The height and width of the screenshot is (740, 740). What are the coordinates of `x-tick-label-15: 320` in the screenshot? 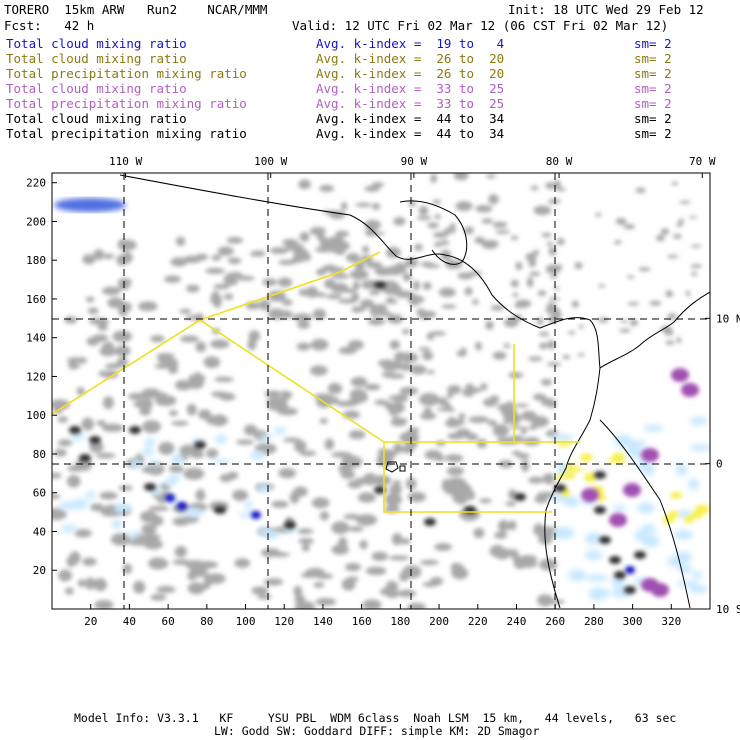 It's located at (671, 621).